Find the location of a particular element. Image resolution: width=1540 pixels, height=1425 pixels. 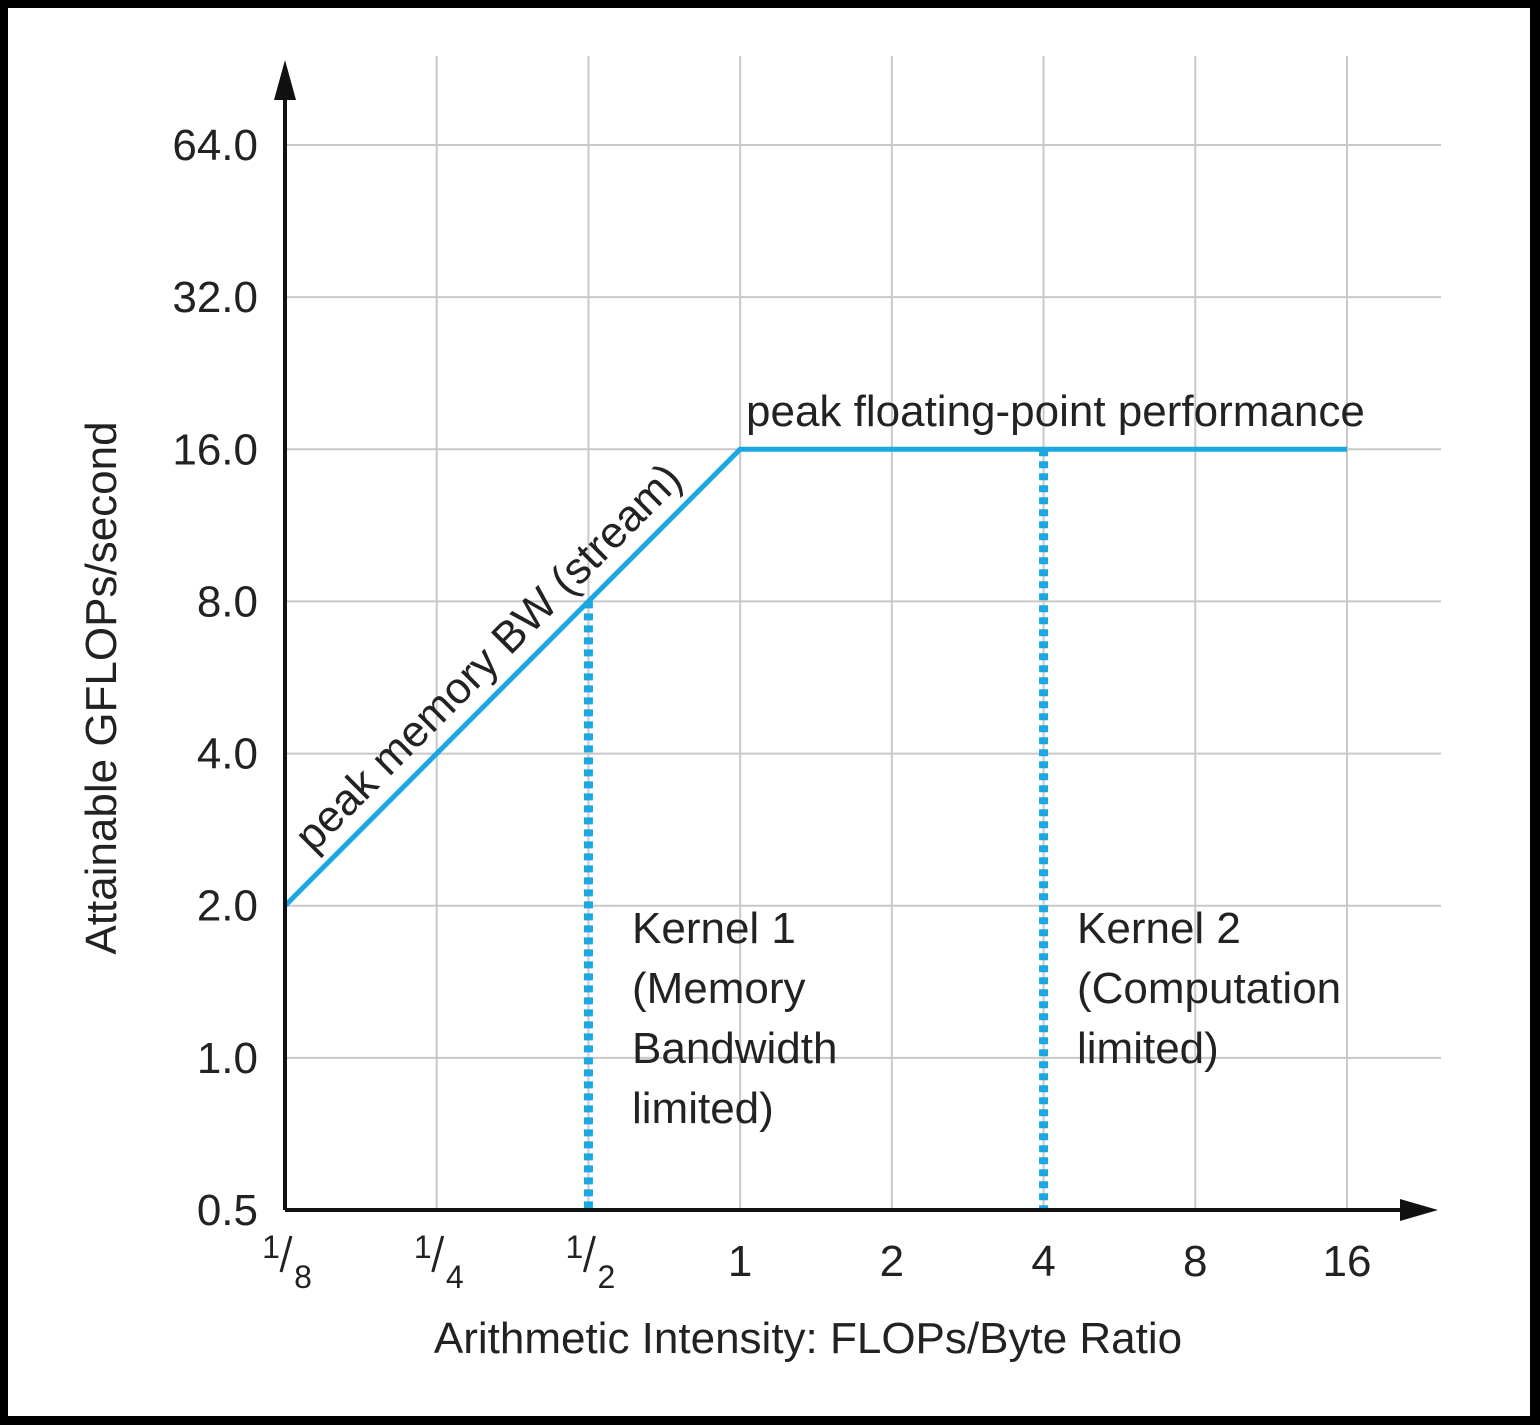

annotation-kernel-1: Kernel 1 (Memory Bandwidth limited) is located at coordinates (734, 1018).